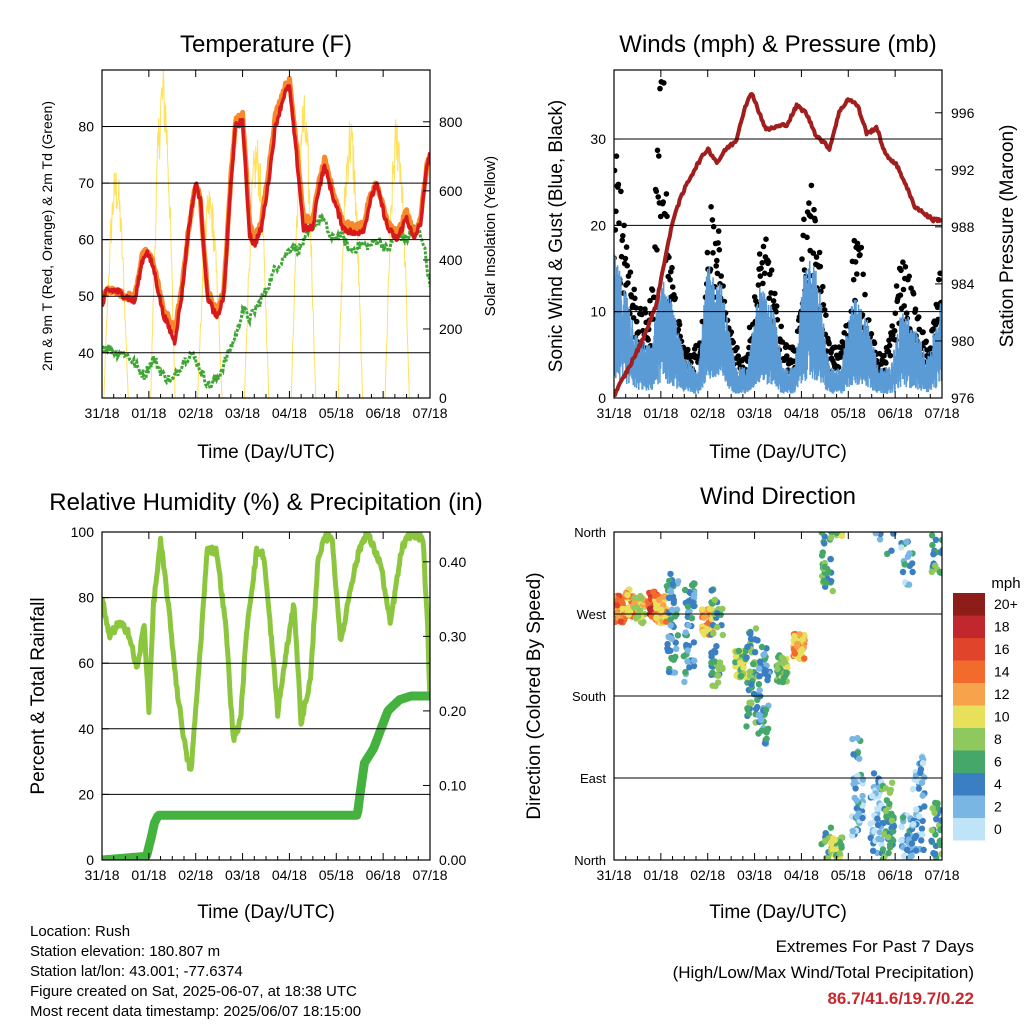 The height and width of the screenshot is (1024, 1024). What do you see at coordinates (778, 912) in the screenshot?
I see `direction-xlabel: Time (Day/UTC)` at bounding box center [778, 912].